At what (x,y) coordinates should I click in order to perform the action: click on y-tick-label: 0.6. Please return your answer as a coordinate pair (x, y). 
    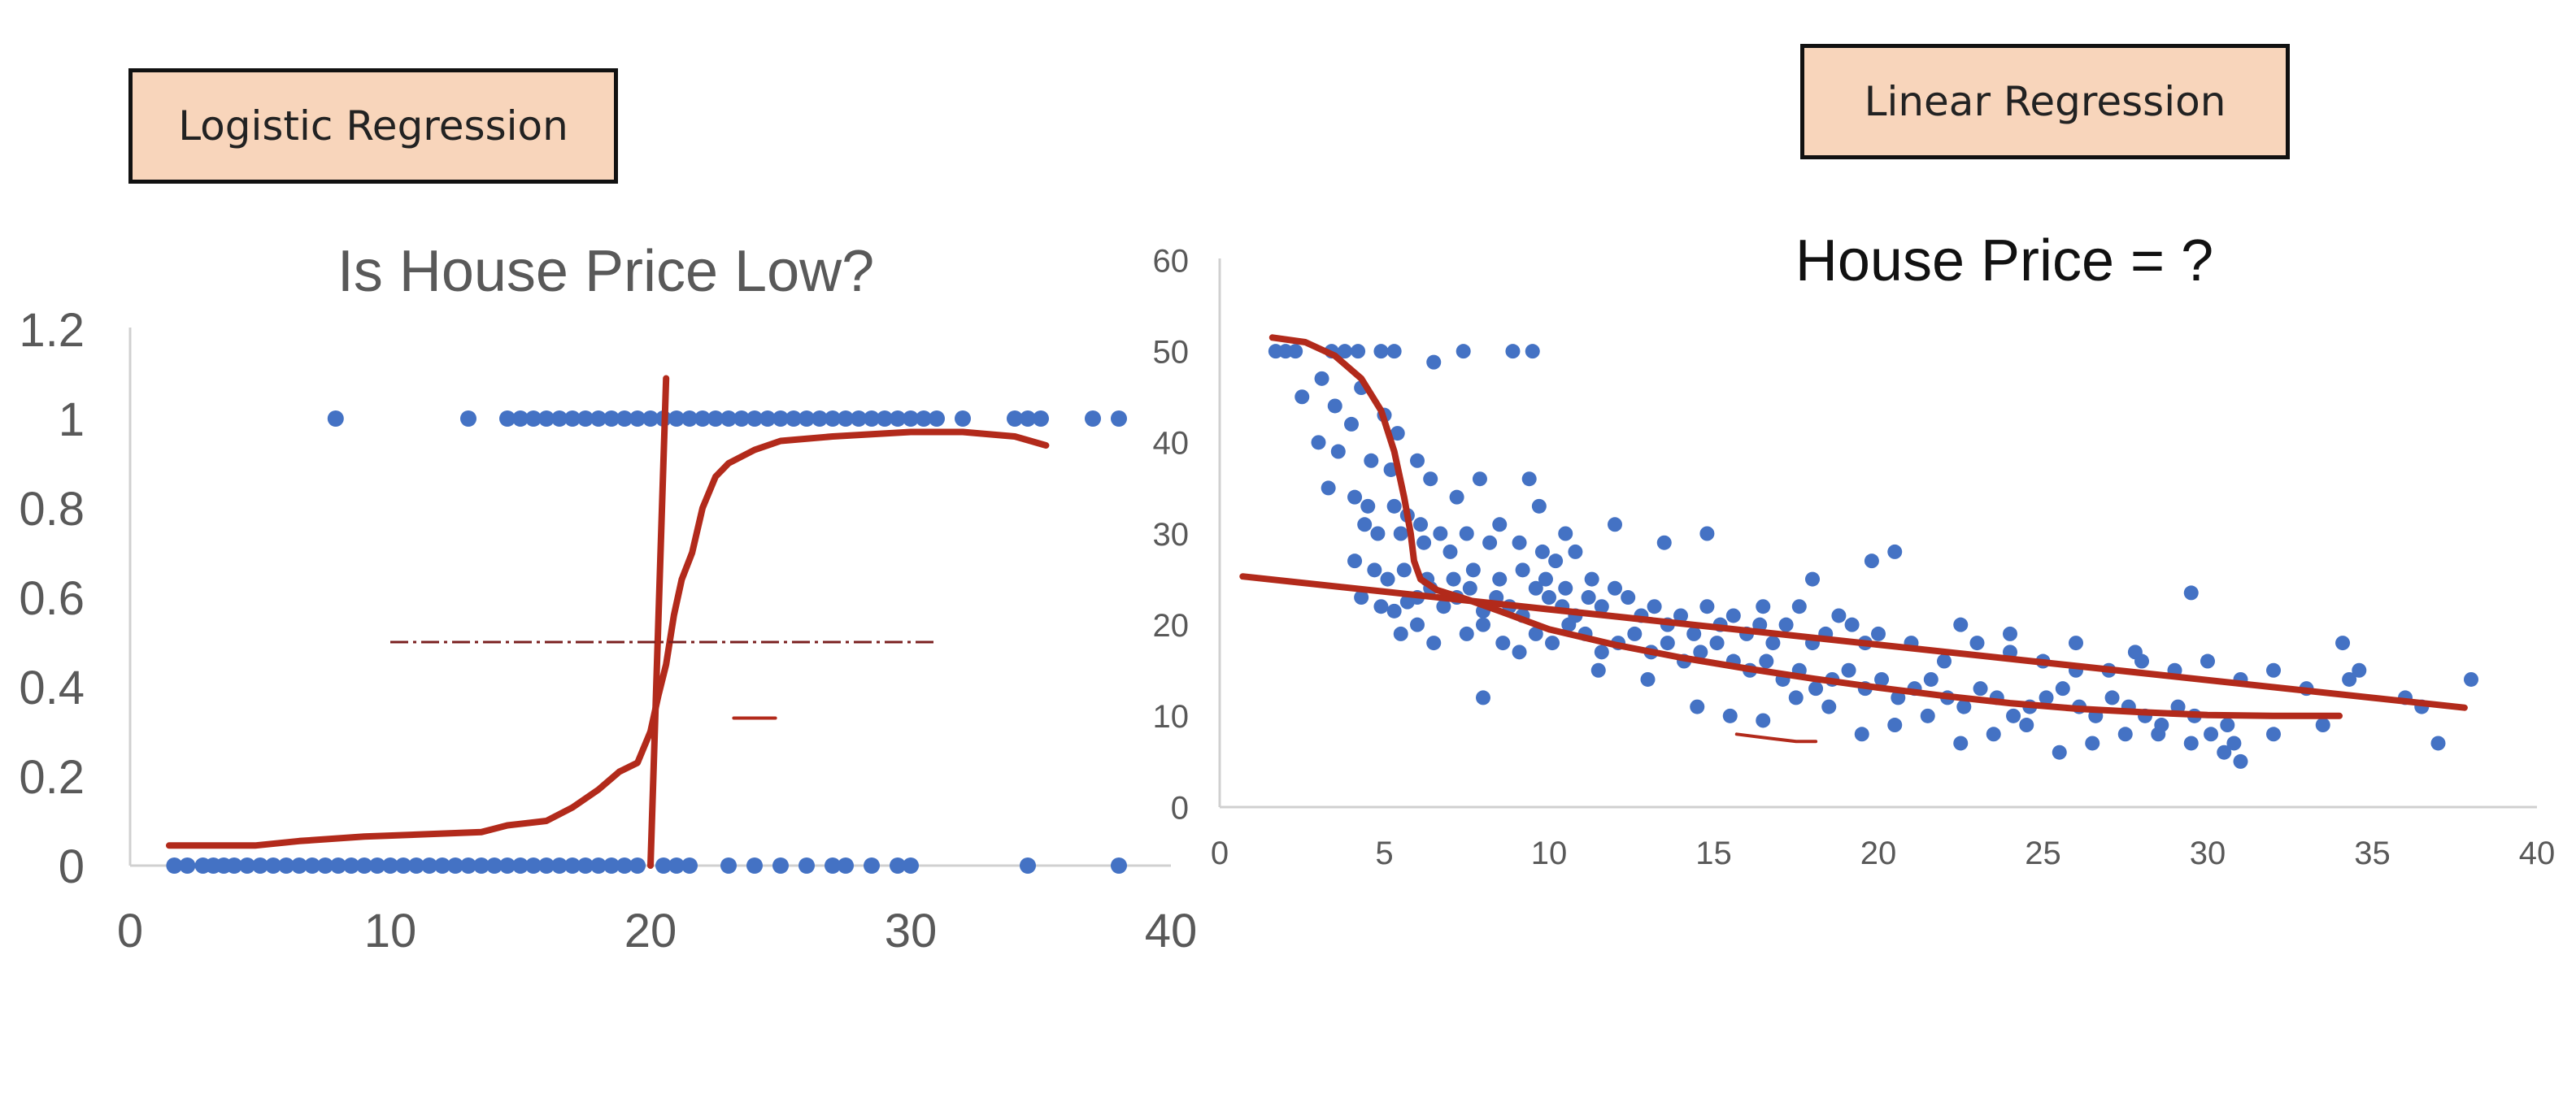
    Looking at the image, I should click on (52, 599).